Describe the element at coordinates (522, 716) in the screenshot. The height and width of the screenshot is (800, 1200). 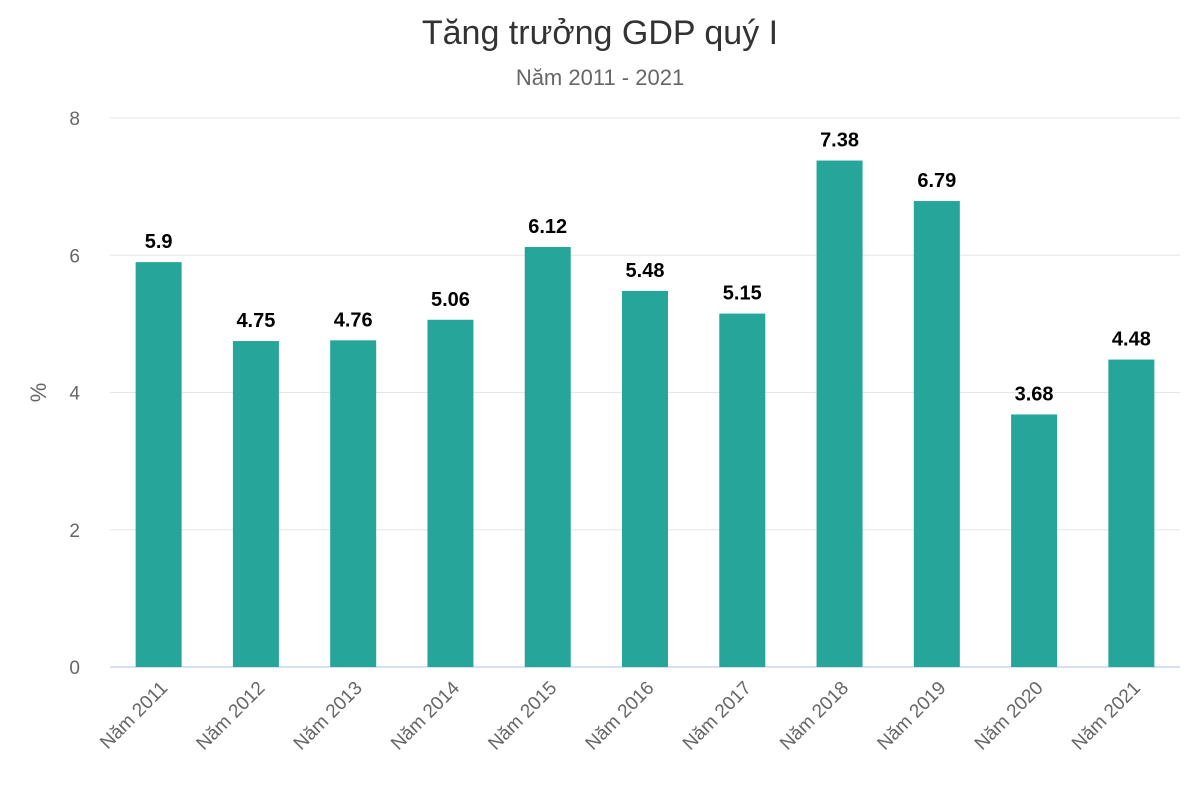
I see `x-tick-label: Năm 2015` at that location.